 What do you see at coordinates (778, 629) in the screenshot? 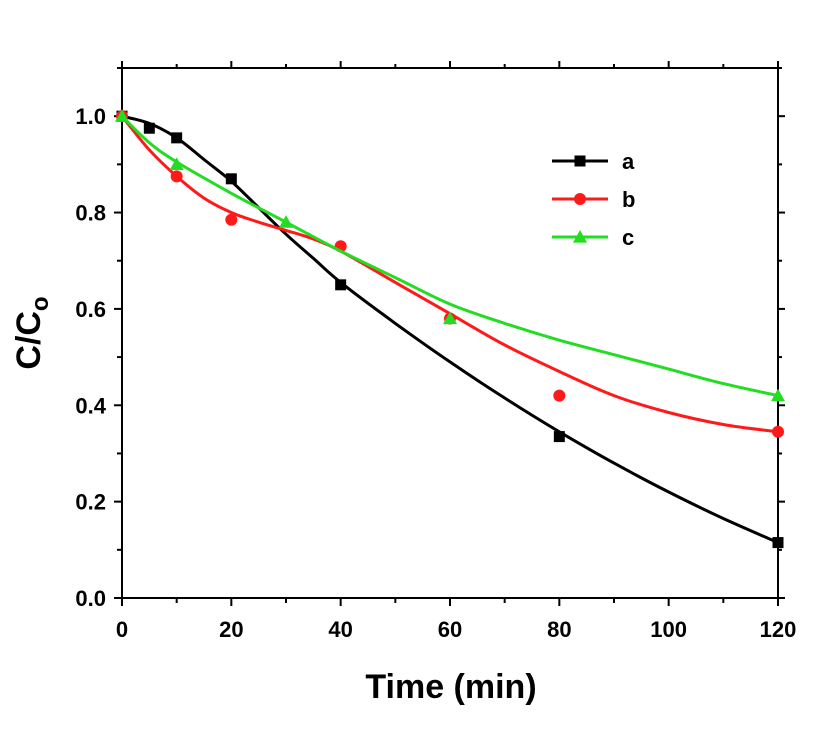
I see `x-tick-label: 120` at bounding box center [778, 629].